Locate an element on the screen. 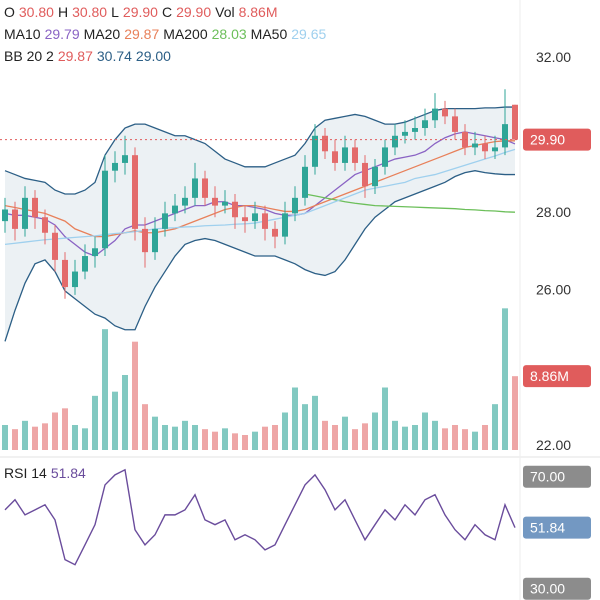 Image resolution: width=600 pixels, height=600 pixels. legend-name: BB 20 2 is located at coordinates (29, 56).